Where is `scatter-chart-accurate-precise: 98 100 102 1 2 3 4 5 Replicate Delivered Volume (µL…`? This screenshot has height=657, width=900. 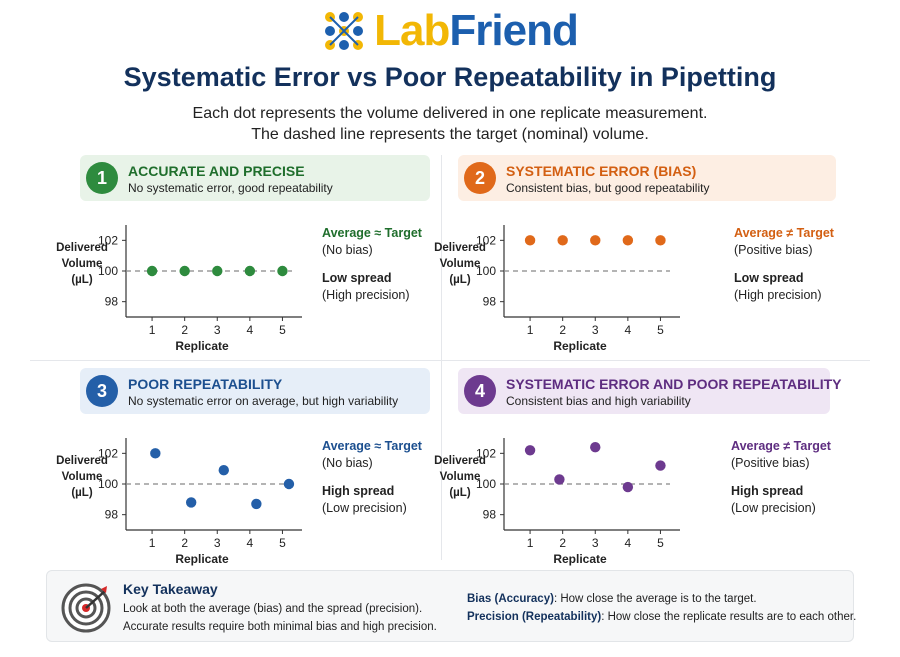
scatter-chart-accurate-precise: 98 100 102 1 2 3 4 5 Replicate Delivered Volume (µL… is located at coordinates (179, 289).